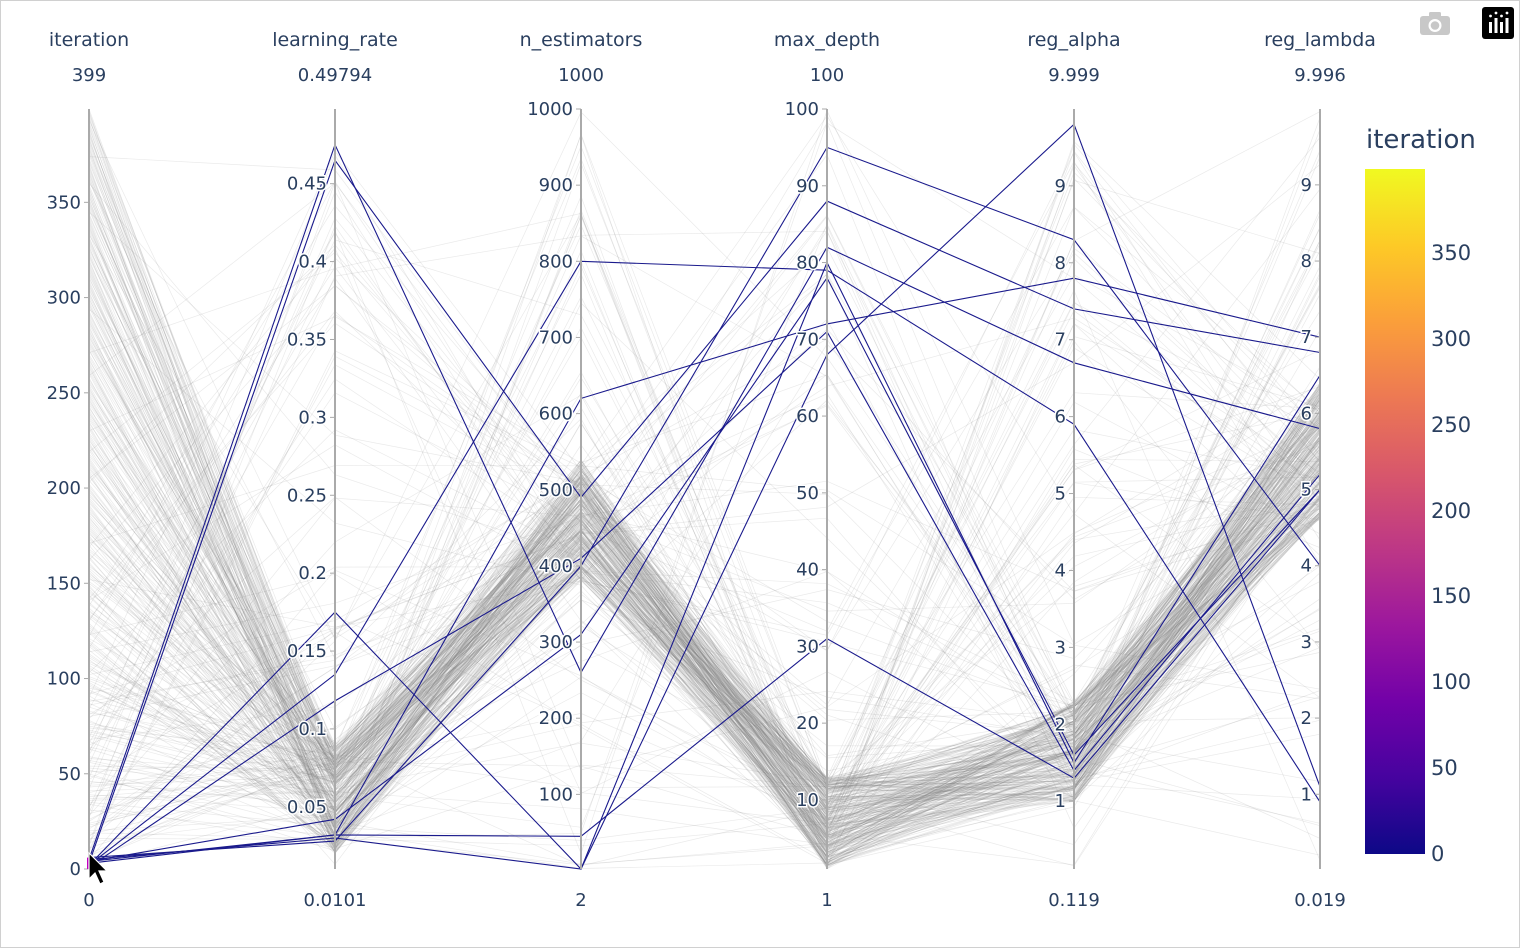 The image size is (1520, 948). What do you see at coordinates (1306, 261) in the screenshot?
I see `axis-tick-label: 8` at bounding box center [1306, 261].